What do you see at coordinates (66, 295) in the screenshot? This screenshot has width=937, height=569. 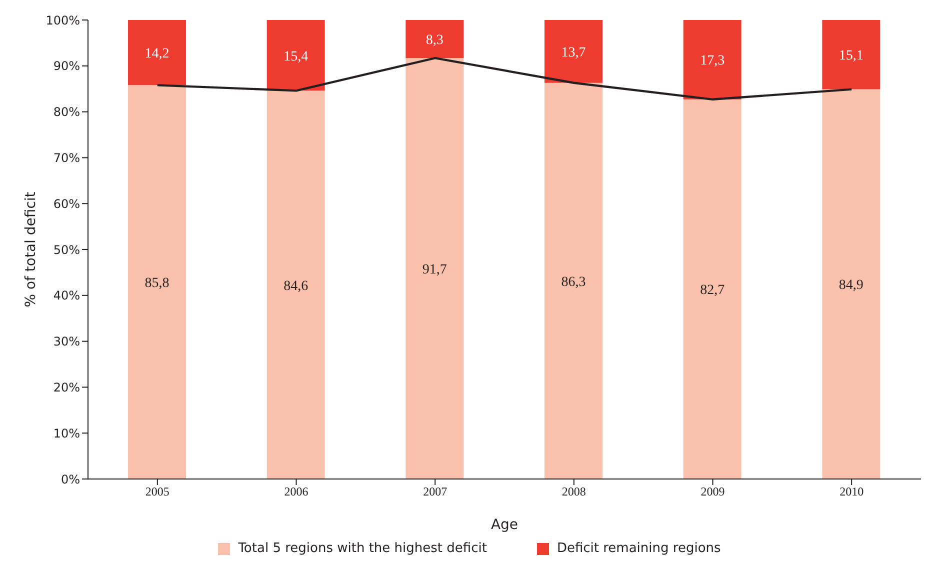 I see `y-tick-label: 40%` at bounding box center [66, 295].